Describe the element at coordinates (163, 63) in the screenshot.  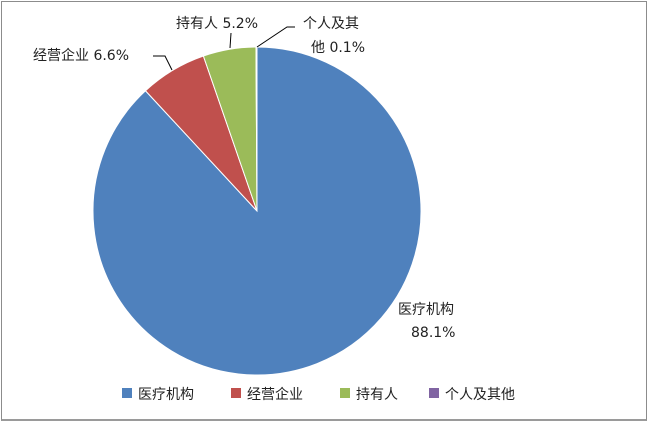
I see `leader-line-jingying` at that location.